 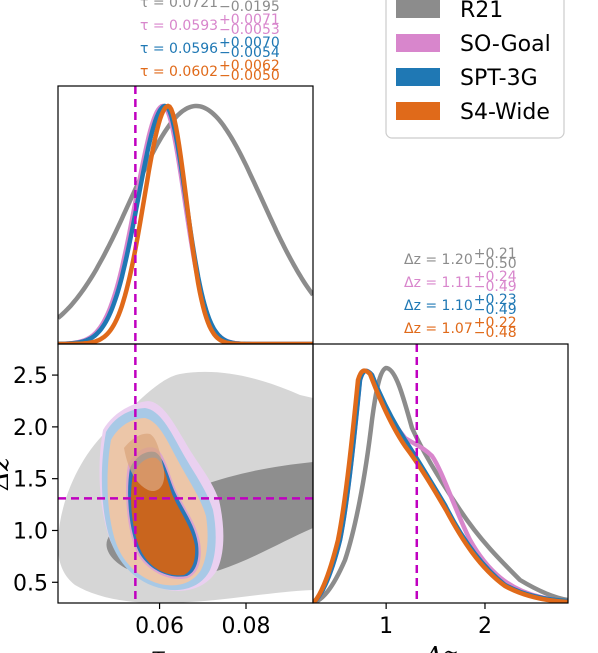 What do you see at coordinates (249, 7) in the screenshot?
I see `tau-stat-minus: −0.0195` at bounding box center [249, 7].